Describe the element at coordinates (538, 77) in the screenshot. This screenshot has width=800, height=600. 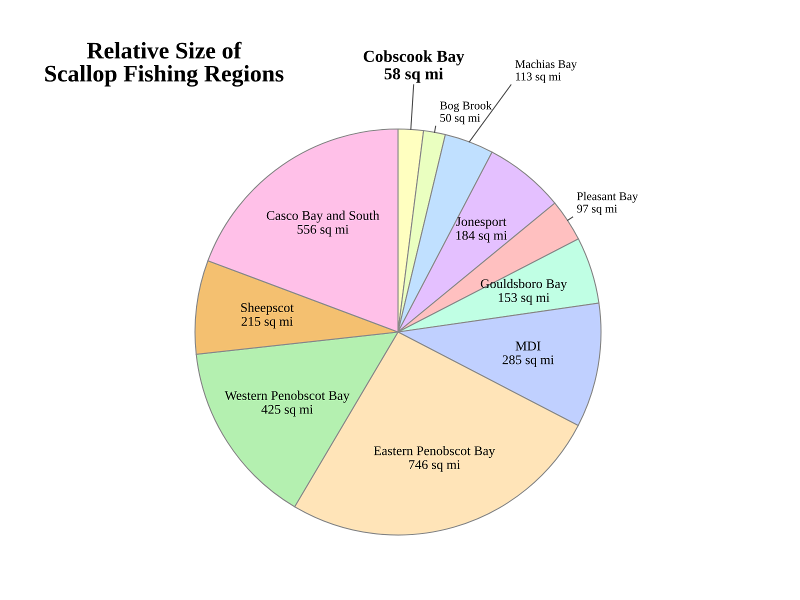
I see `data-label: 113 sq mi` at that location.